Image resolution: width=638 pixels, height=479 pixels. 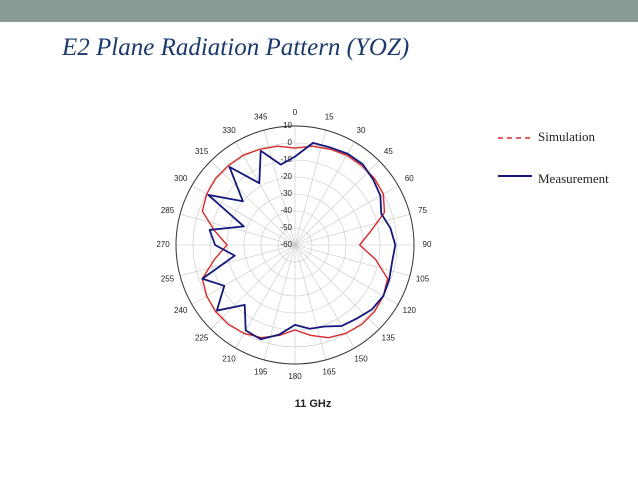 What do you see at coordinates (261, 117) in the screenshot?
I see `theta-tick-label: 345` at bounding box center [261, 117].